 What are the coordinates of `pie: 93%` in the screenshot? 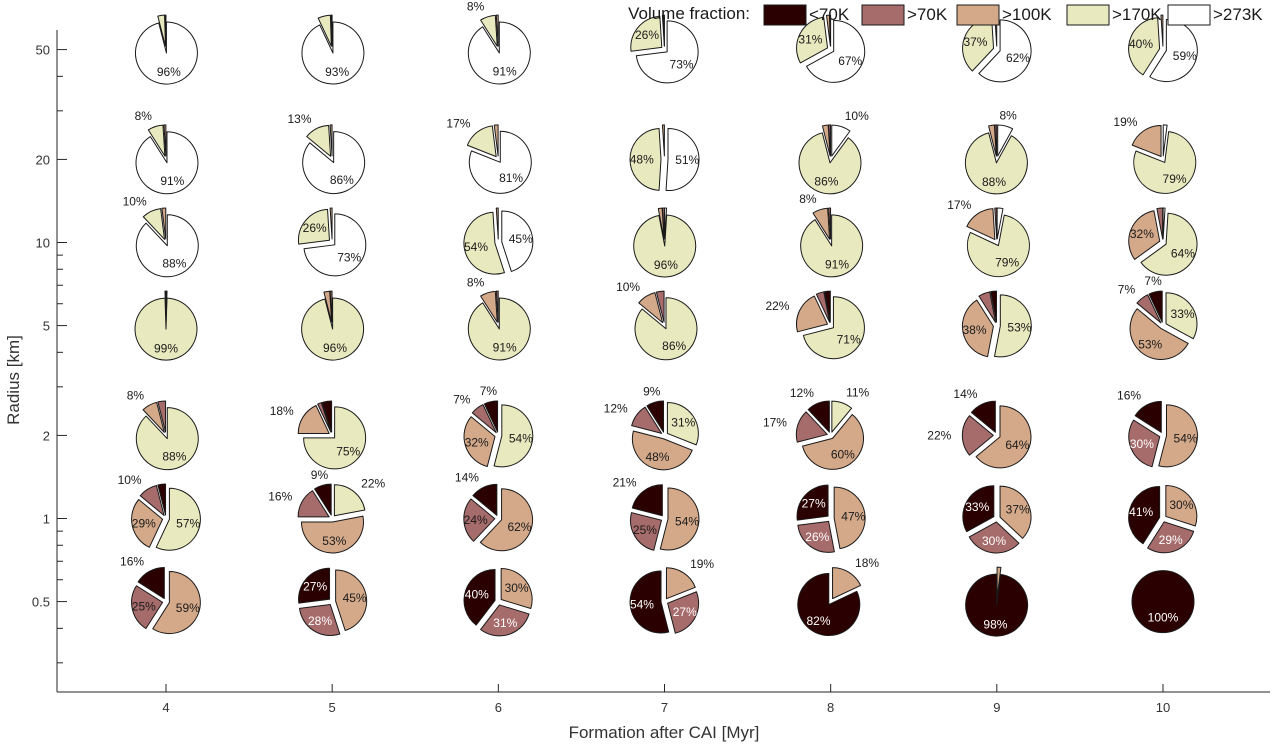 It's located at (333, 49).